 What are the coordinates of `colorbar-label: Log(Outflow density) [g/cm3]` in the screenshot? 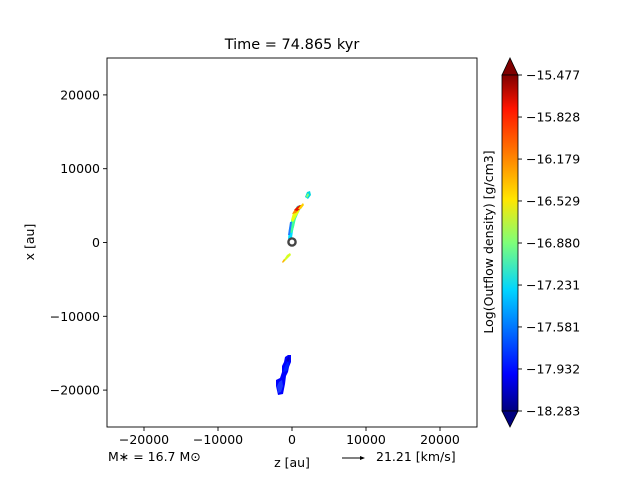 It's located at (488, 241).